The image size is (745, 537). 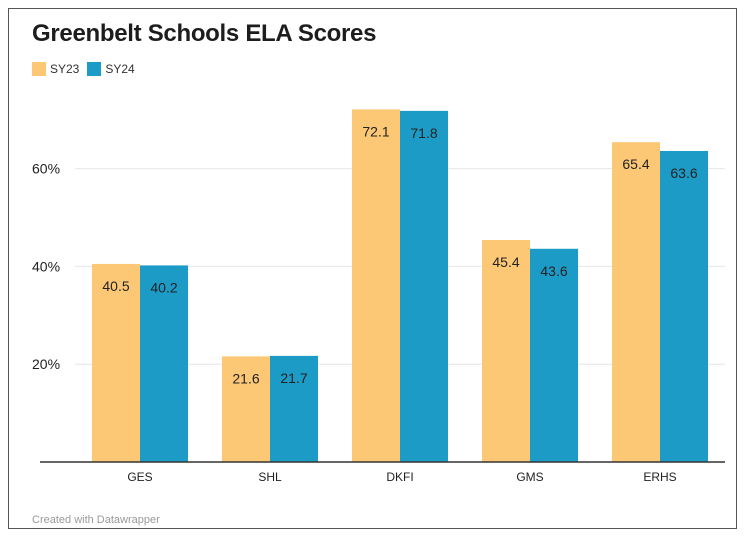 What do you see at coordinates (554, 355) in the screenshot?
I see `bar-gms-sy24` at bounding box center [554, 355].